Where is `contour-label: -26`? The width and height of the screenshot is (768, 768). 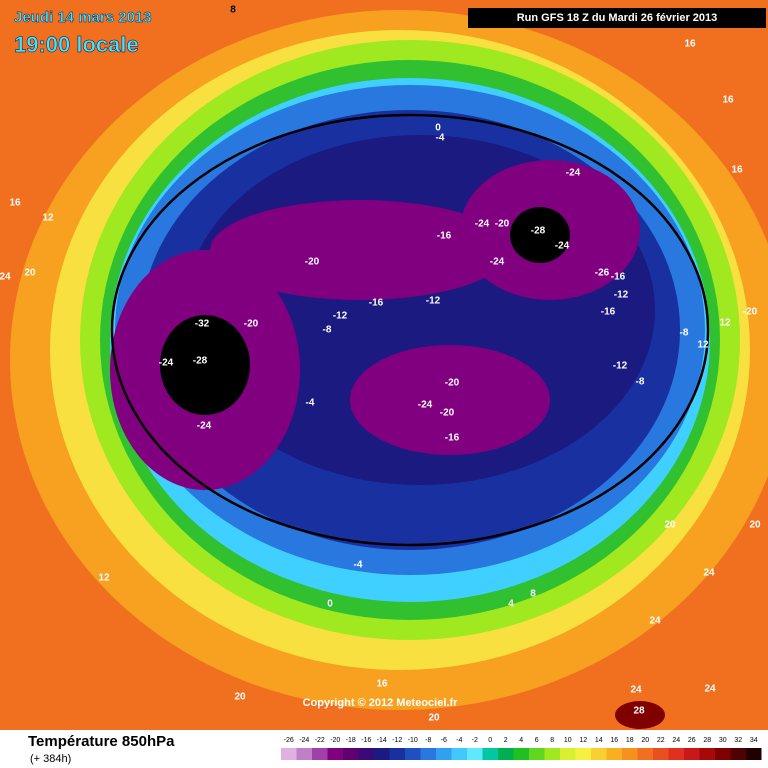
contour-label: -26 is located at coordinates (602, 273).